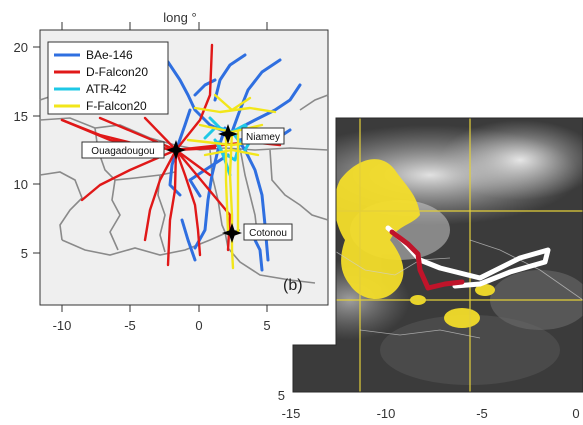 The image size is (583, 425). I want to click on inset-y-tick-label: 5, so click(281, 395).